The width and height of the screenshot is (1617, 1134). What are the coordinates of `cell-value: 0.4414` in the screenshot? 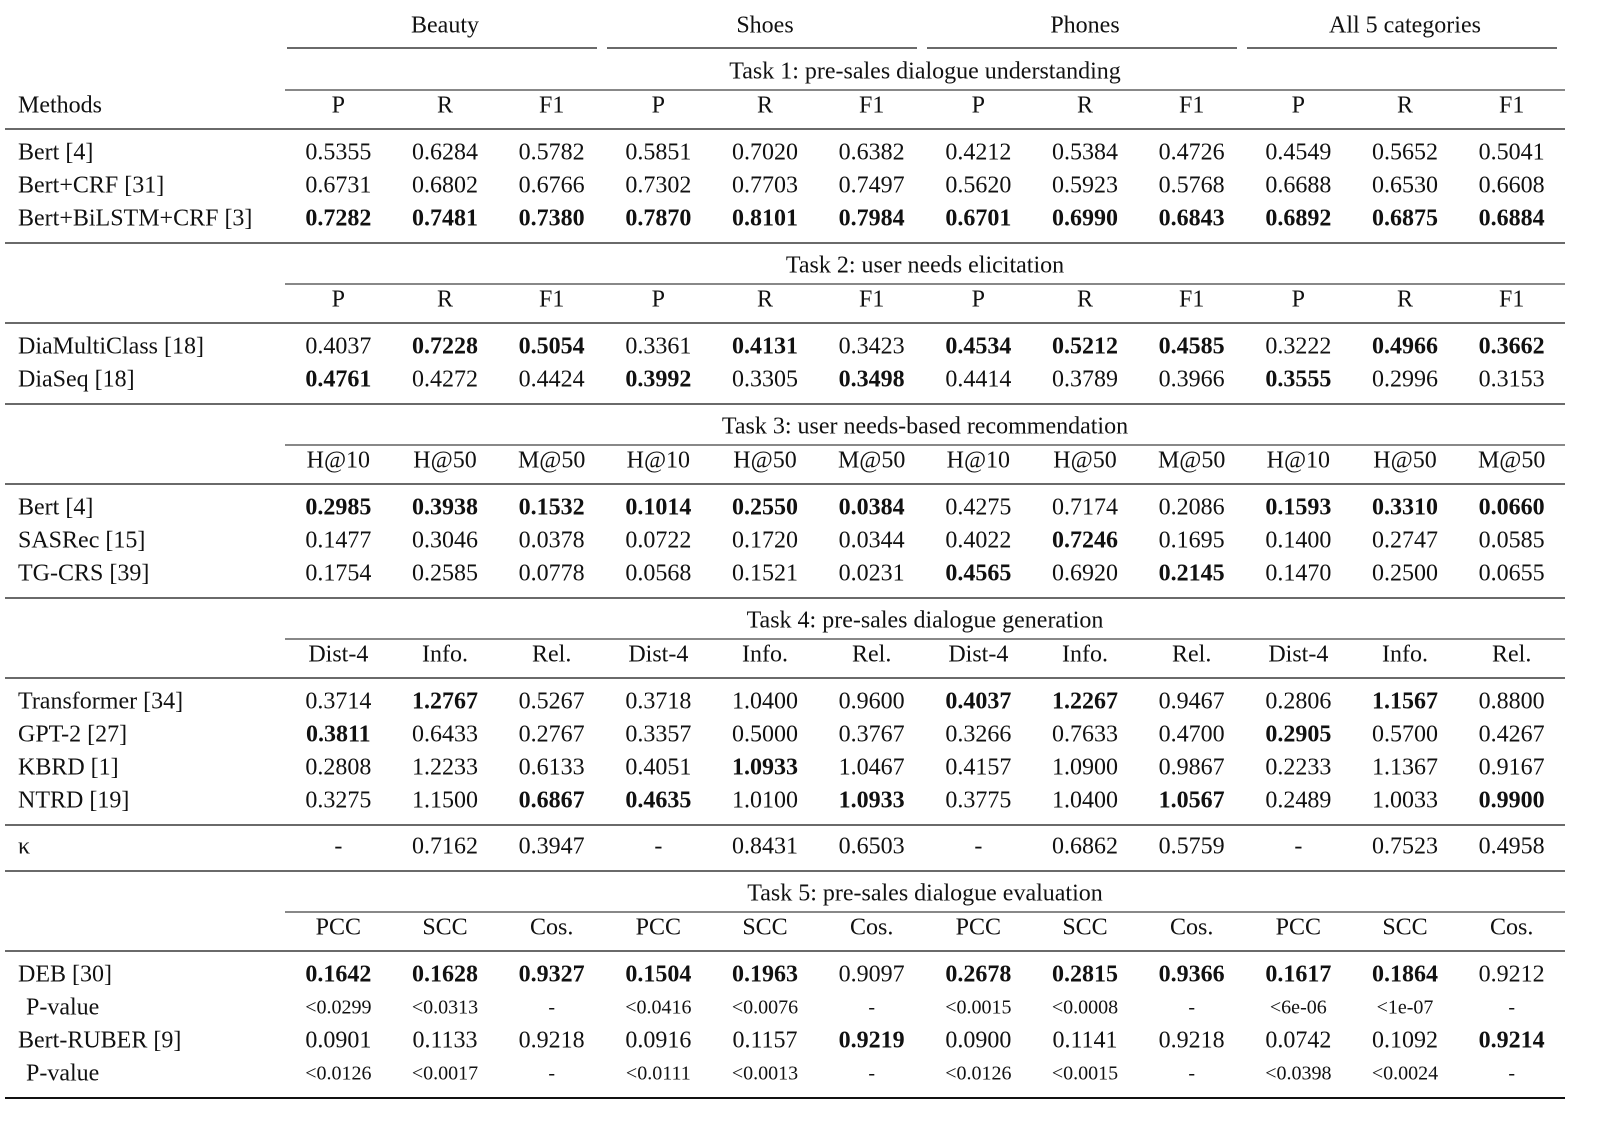 It's located at (978, 380).